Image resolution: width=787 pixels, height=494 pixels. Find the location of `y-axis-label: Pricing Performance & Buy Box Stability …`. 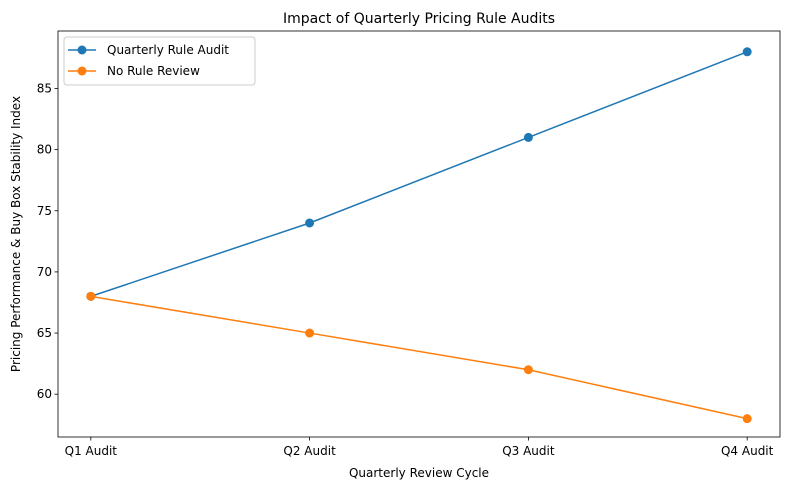

y-axis-label: Pricing Performance & Buy Box Stability … is located at coordinates (16, 234).